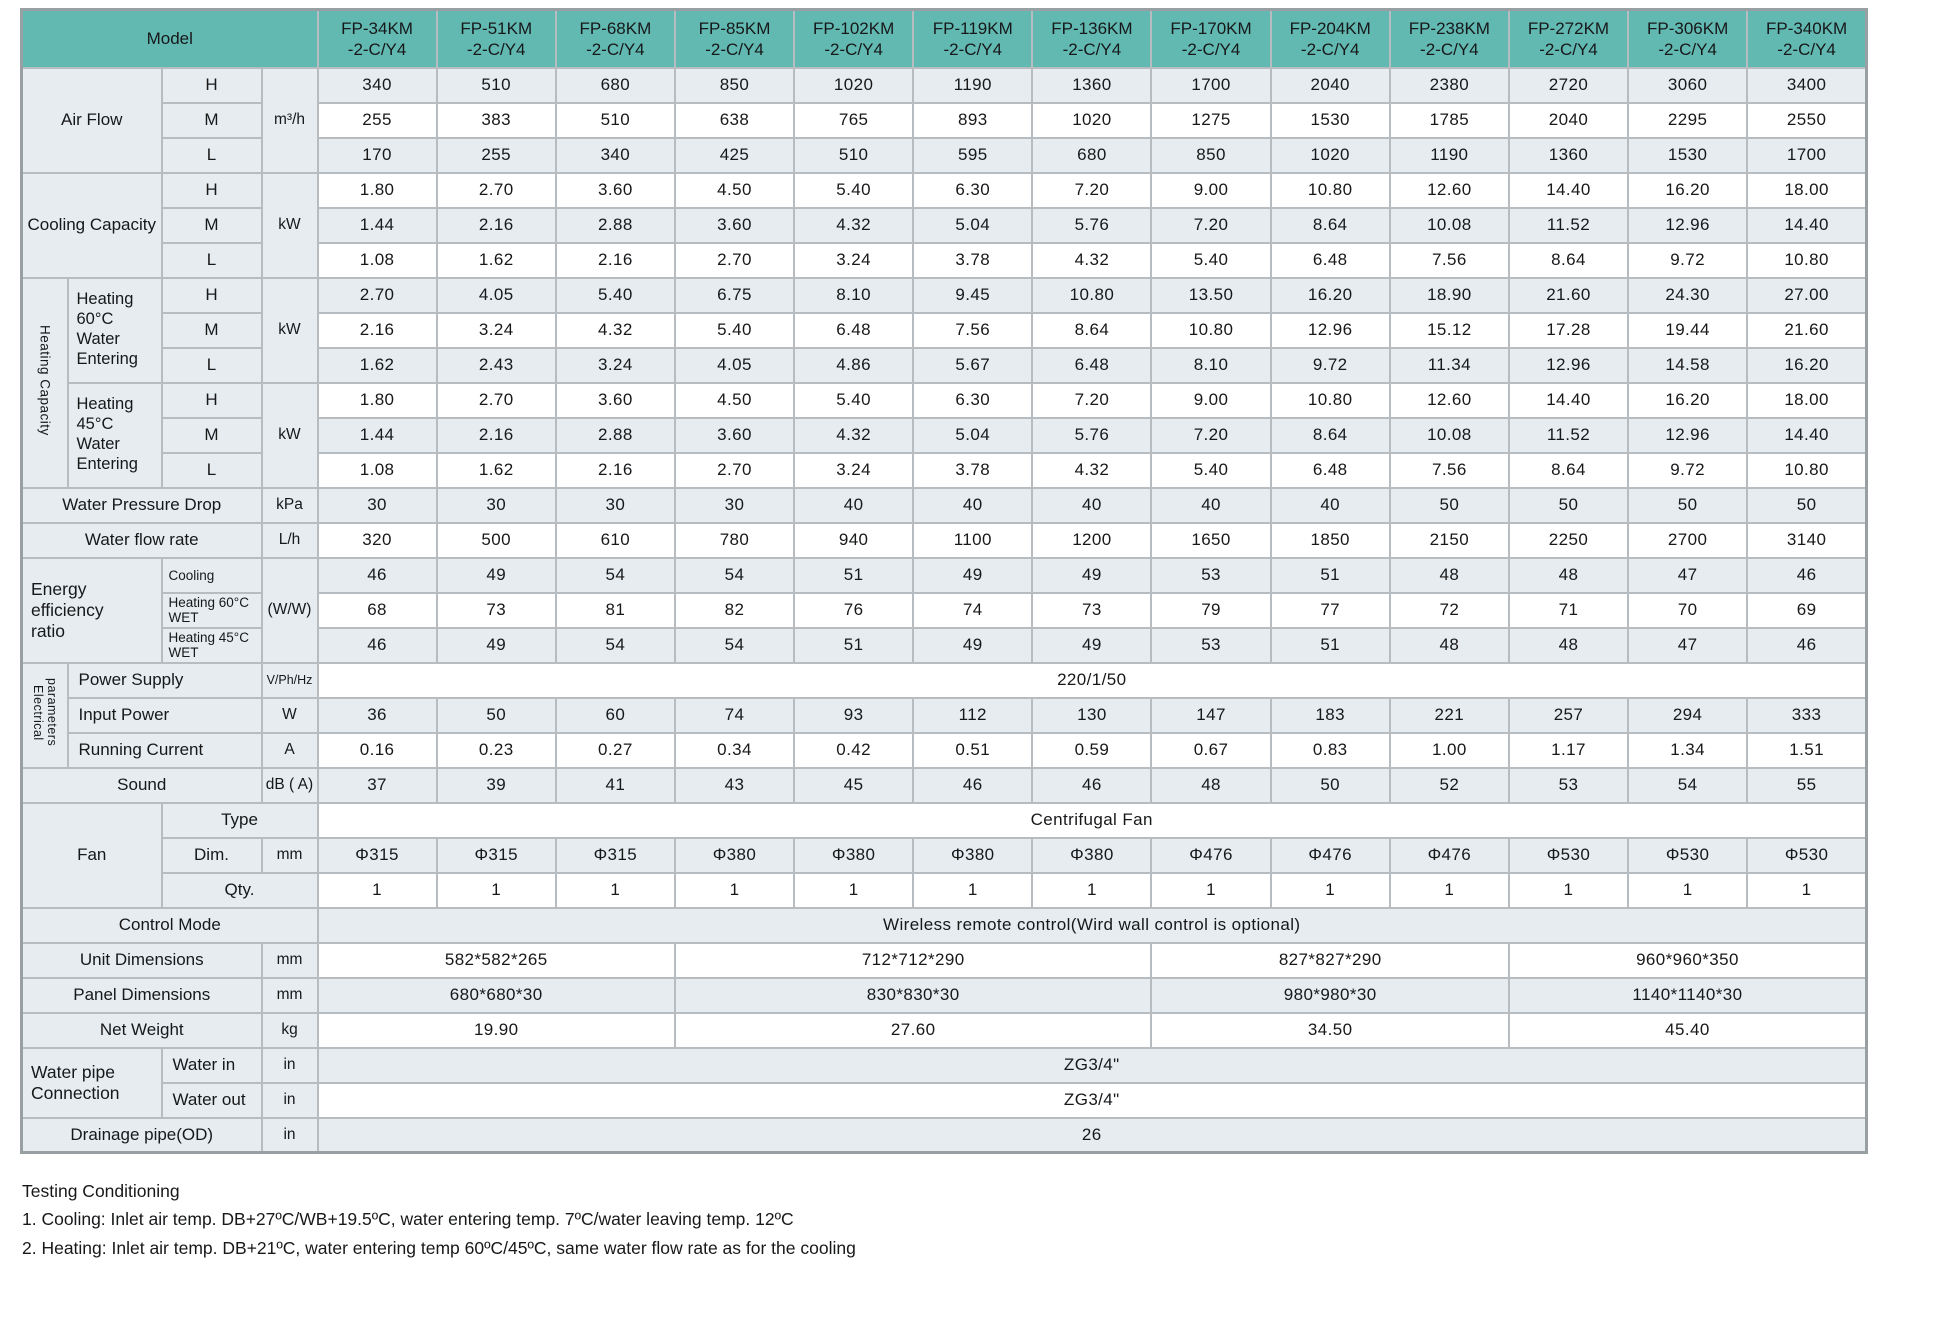  What do you see at coordinates (211, 575) in the screenshot?
I see `eer-cooling-label: Cooling` at bounding box center [211, 575].